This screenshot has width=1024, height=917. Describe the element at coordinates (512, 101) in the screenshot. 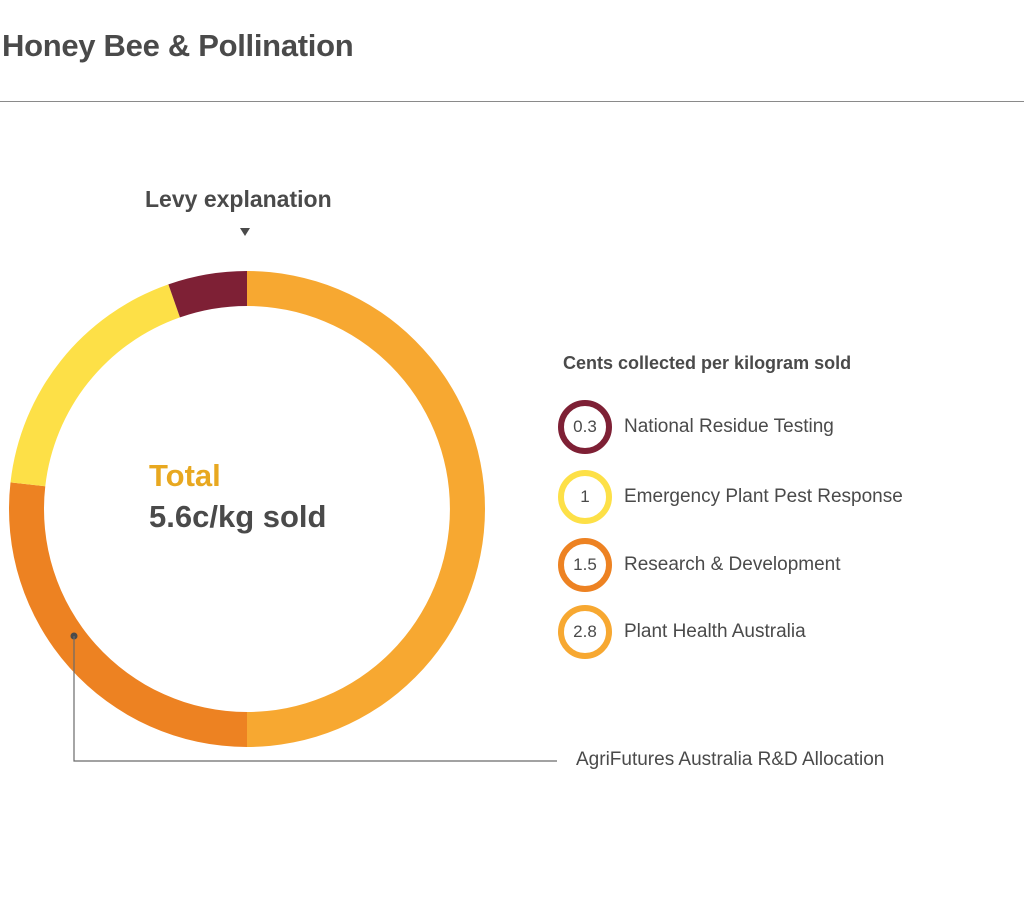

I see `title-divider` at that location.